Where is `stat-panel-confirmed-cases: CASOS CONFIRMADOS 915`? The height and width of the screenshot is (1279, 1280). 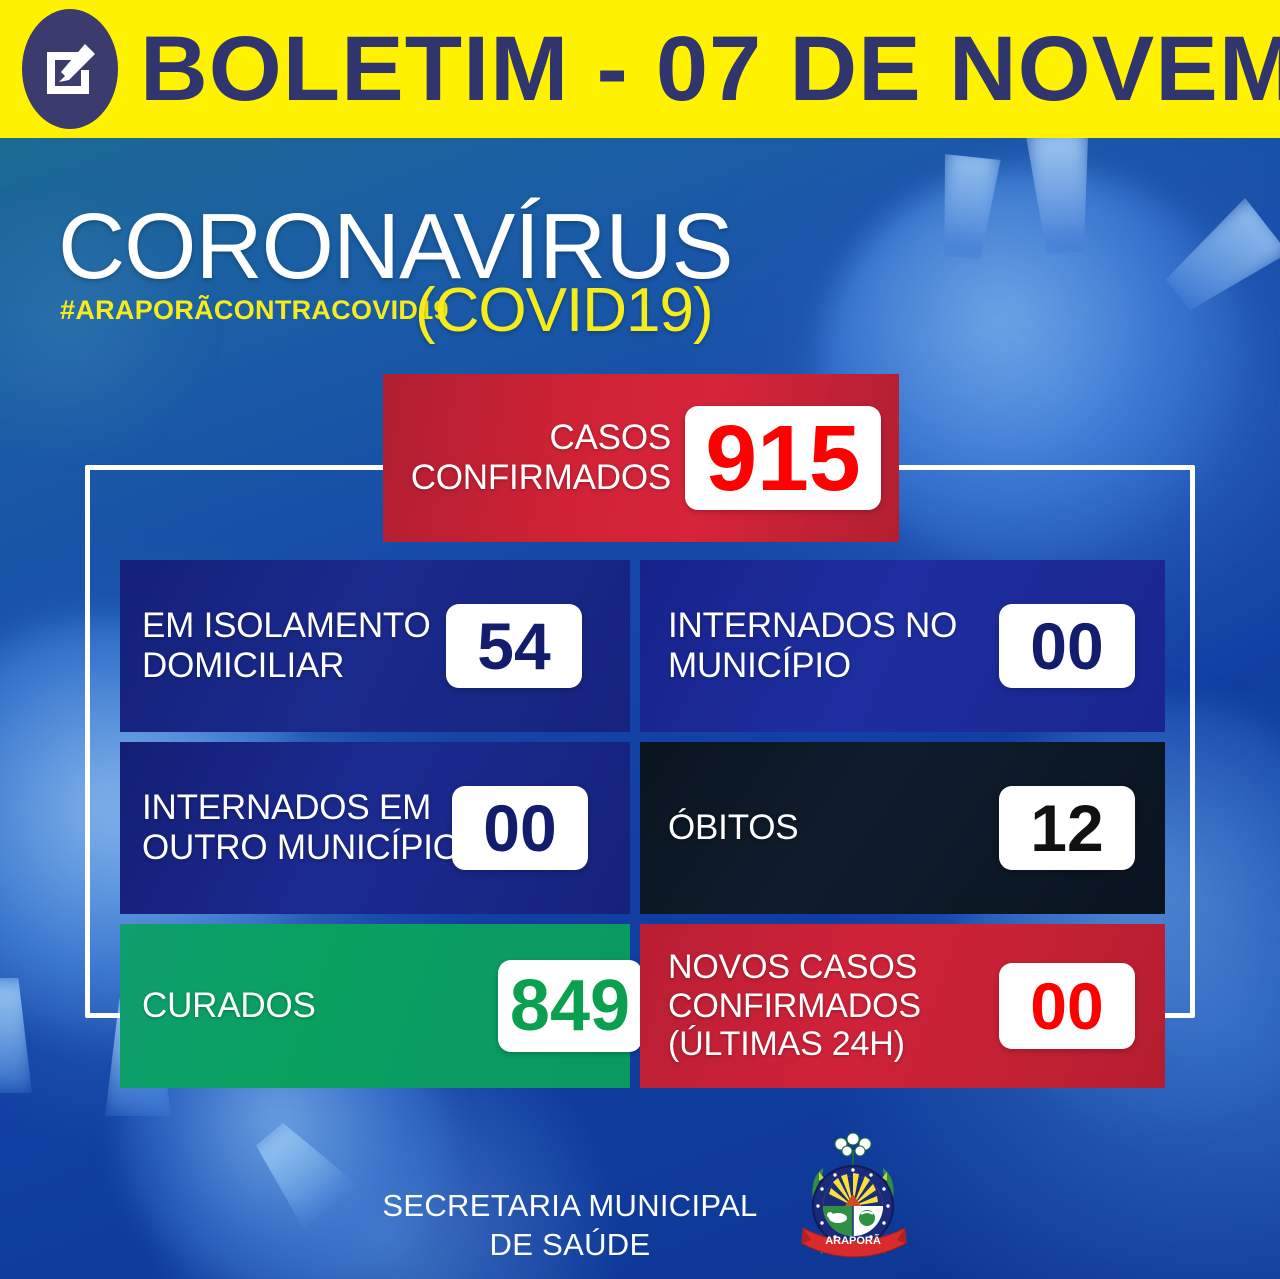 stat-panel-confirmed-cases: CASOS CONFIRMADOS 915 is located at coordinates (641, 458).